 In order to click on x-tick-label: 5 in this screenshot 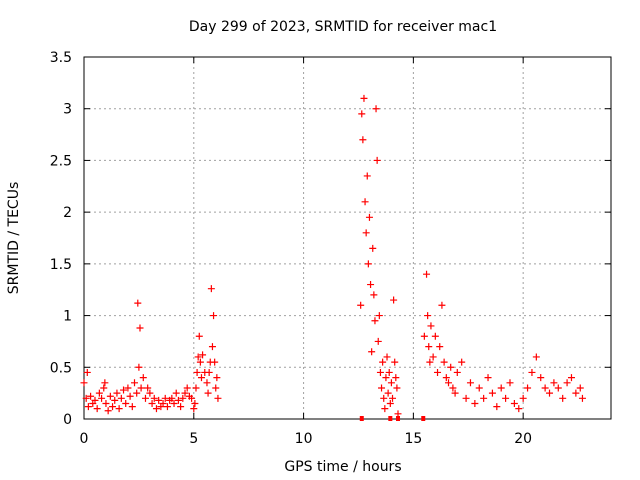, I will do `click(193, 439)`.